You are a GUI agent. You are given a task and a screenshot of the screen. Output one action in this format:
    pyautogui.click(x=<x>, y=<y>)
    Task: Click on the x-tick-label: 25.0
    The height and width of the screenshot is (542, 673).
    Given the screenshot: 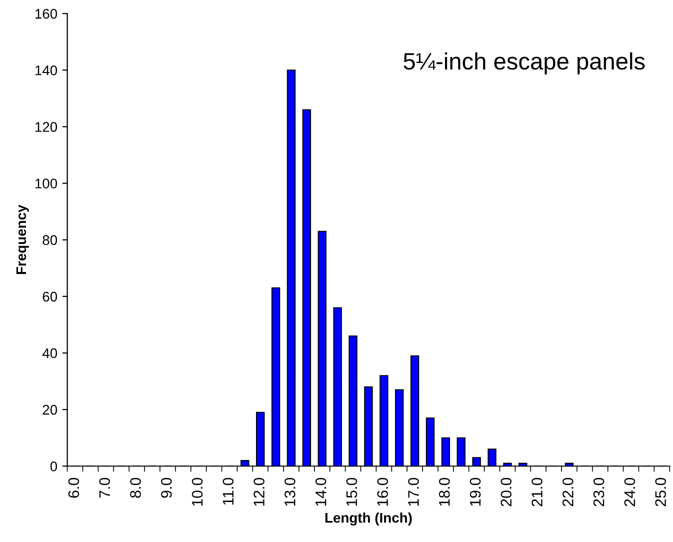 What is the action you would take?
    pyautogui.click(x=660, y=492)
    